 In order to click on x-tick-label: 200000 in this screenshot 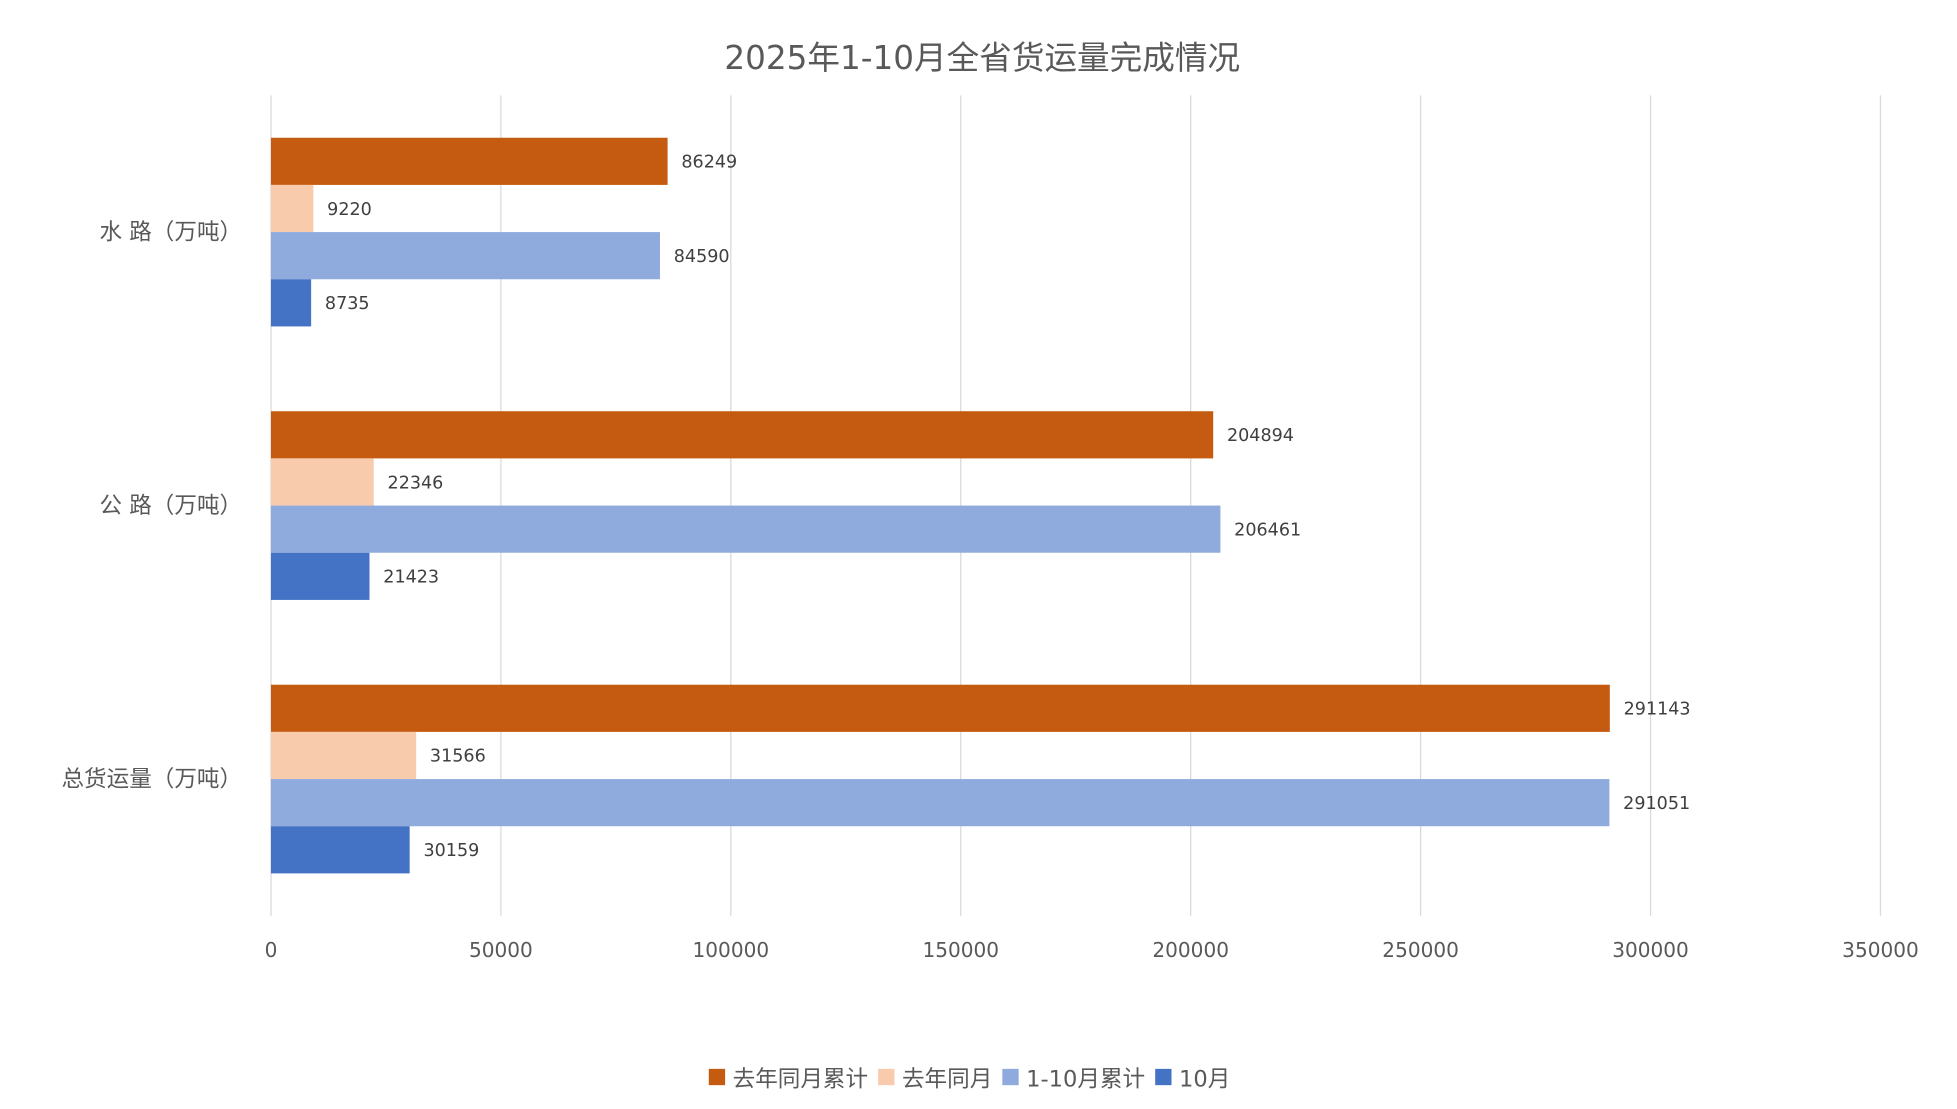, I will do `click(1190, 950)`.